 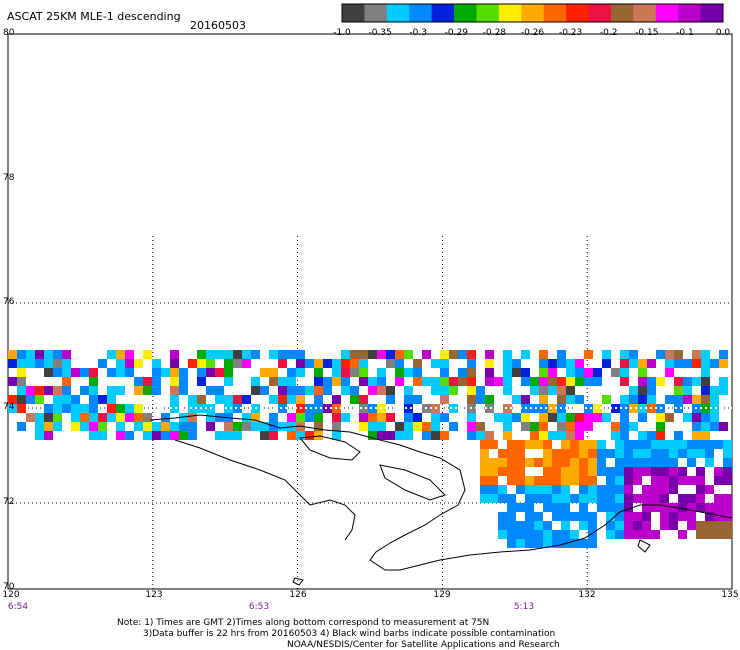 I want to click on colorbar-label: -1.0, so click(x=342, y=33).